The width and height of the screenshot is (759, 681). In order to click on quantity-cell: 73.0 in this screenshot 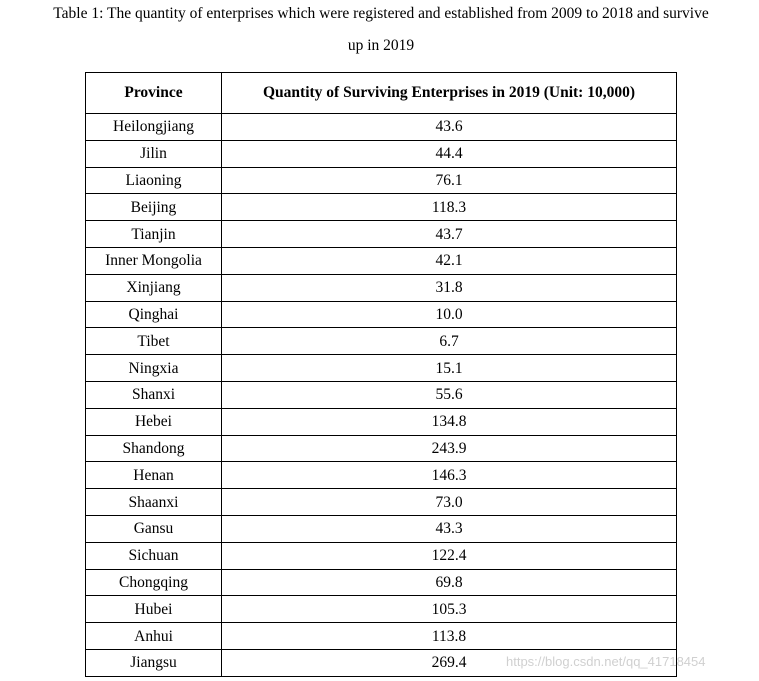, I will do `click(449, 502)`.